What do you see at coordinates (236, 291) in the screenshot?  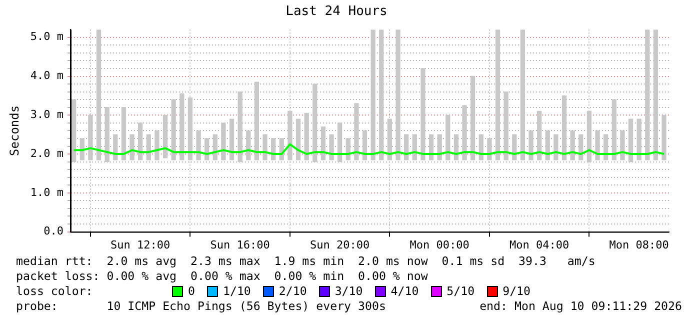 I see `legend-label: 1/10` at bounding box center [236, 291].